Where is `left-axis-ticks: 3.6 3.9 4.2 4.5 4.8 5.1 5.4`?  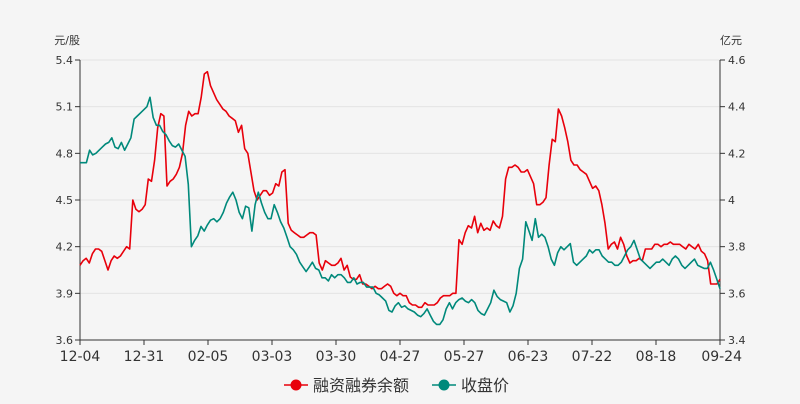 left-axis-ticks: 3.6 3.9 4.2 4.5 4.8 5.1 5.4 is located at coordinates (68, 200).